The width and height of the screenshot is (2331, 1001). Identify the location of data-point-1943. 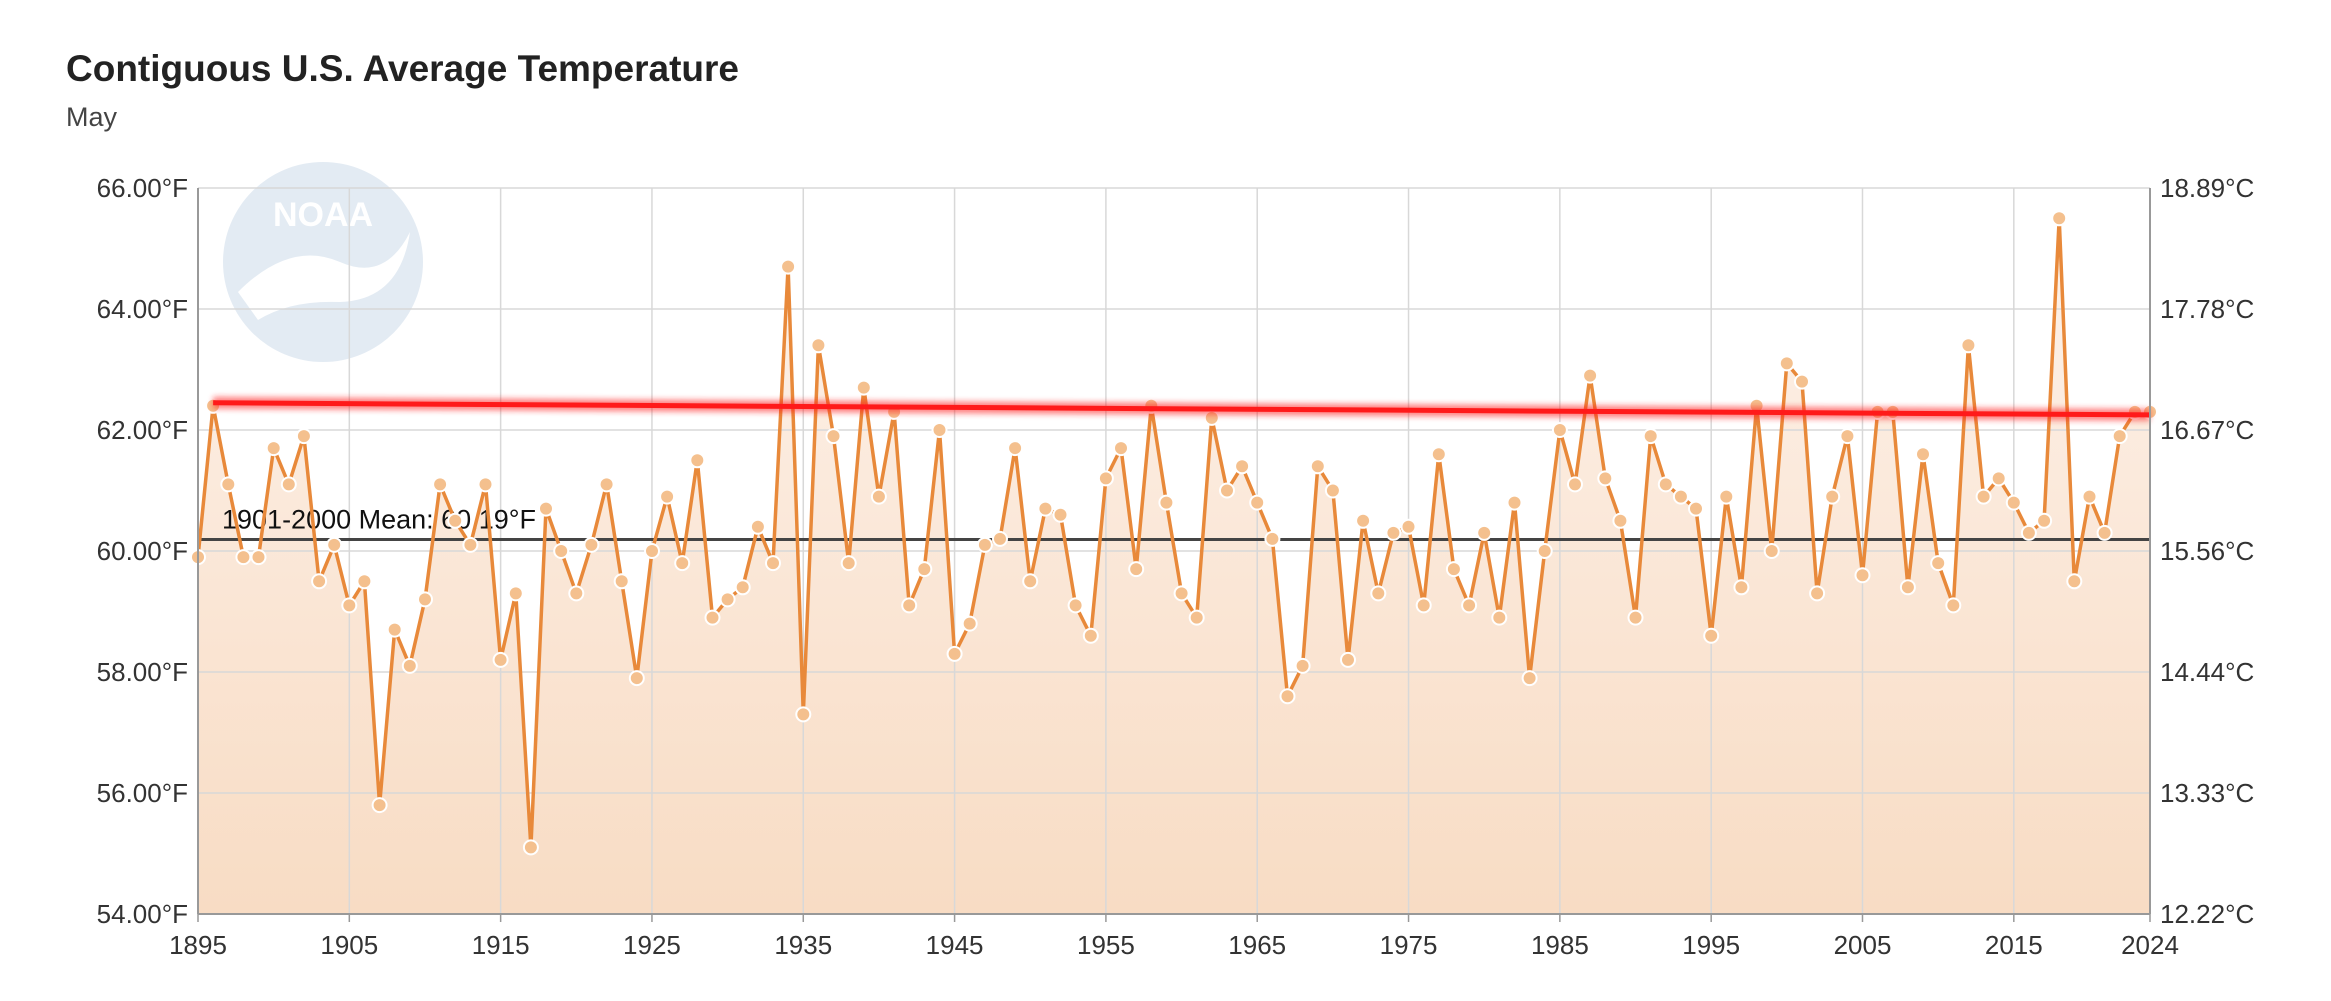
(924, 569).